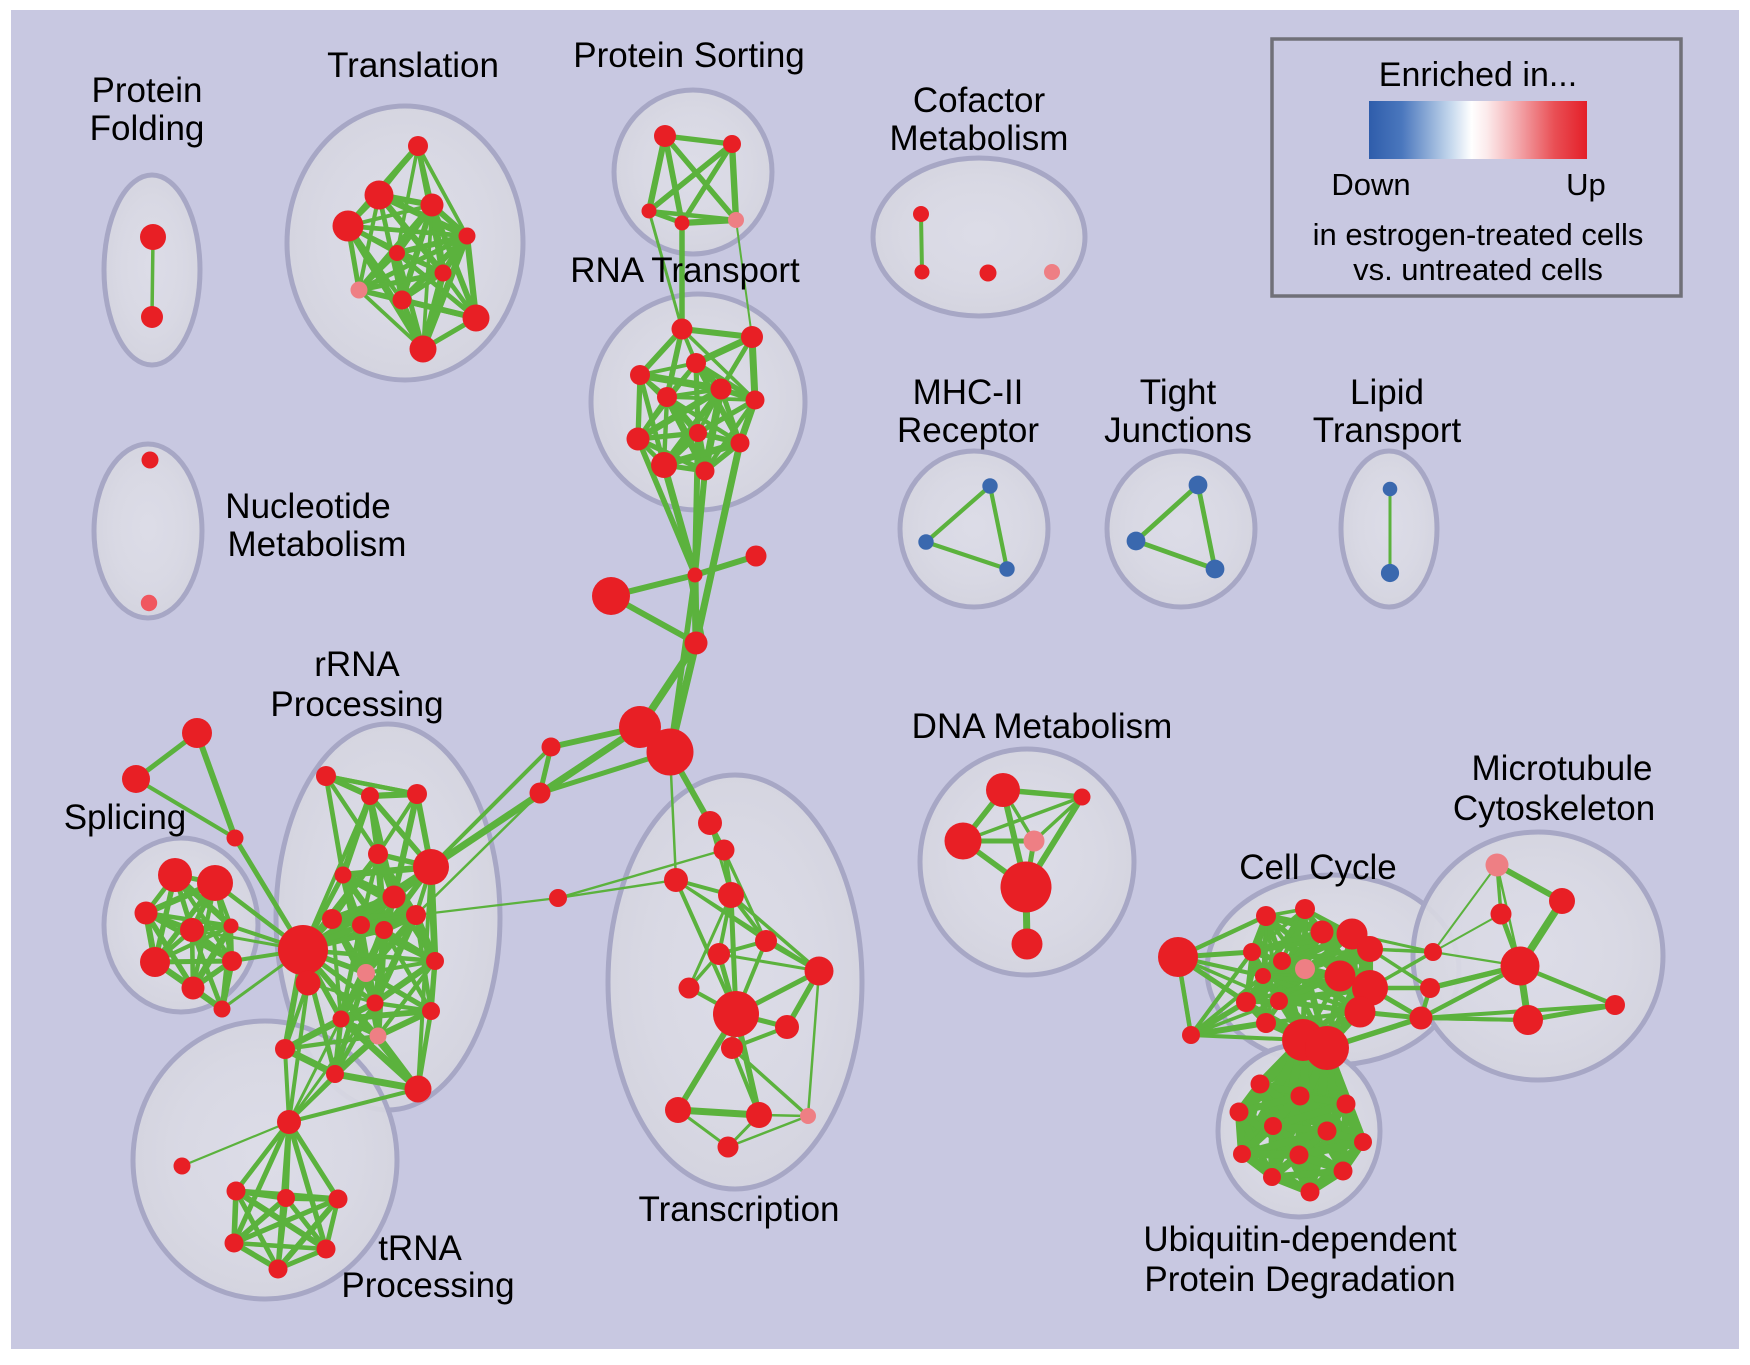 Image resolution: width=1750 pixels, height=1365 pixels. I want to click on svg-text: Junctions, so click(1178, 430).